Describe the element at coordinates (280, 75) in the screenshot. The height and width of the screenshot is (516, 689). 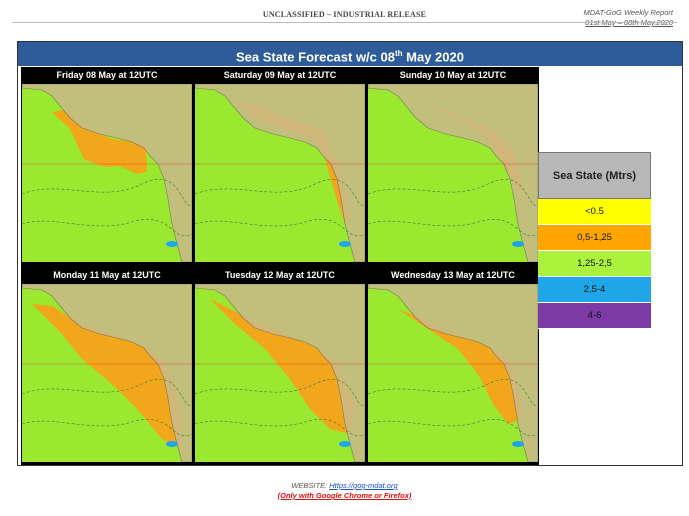
I see `panel-title: Saturday 09 May at 12UTC` at that location.